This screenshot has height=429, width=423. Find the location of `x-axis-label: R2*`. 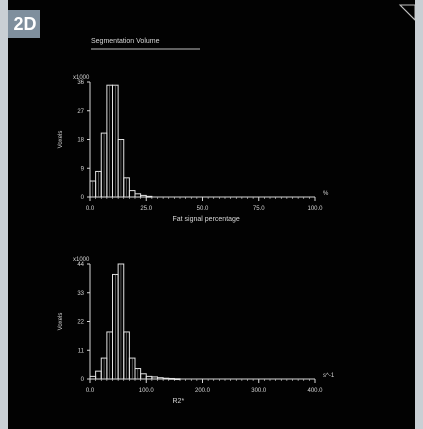

x-axis-label: R2* is located at coordinates (179, 401).